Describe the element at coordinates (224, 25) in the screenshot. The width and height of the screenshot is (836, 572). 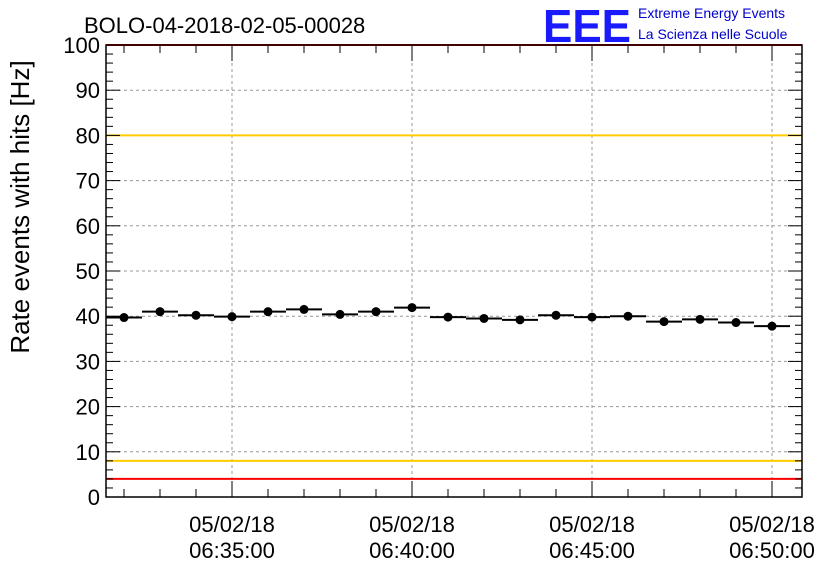
I see `chart-title: BOLO-04-2018-02-05-00028` at that location.